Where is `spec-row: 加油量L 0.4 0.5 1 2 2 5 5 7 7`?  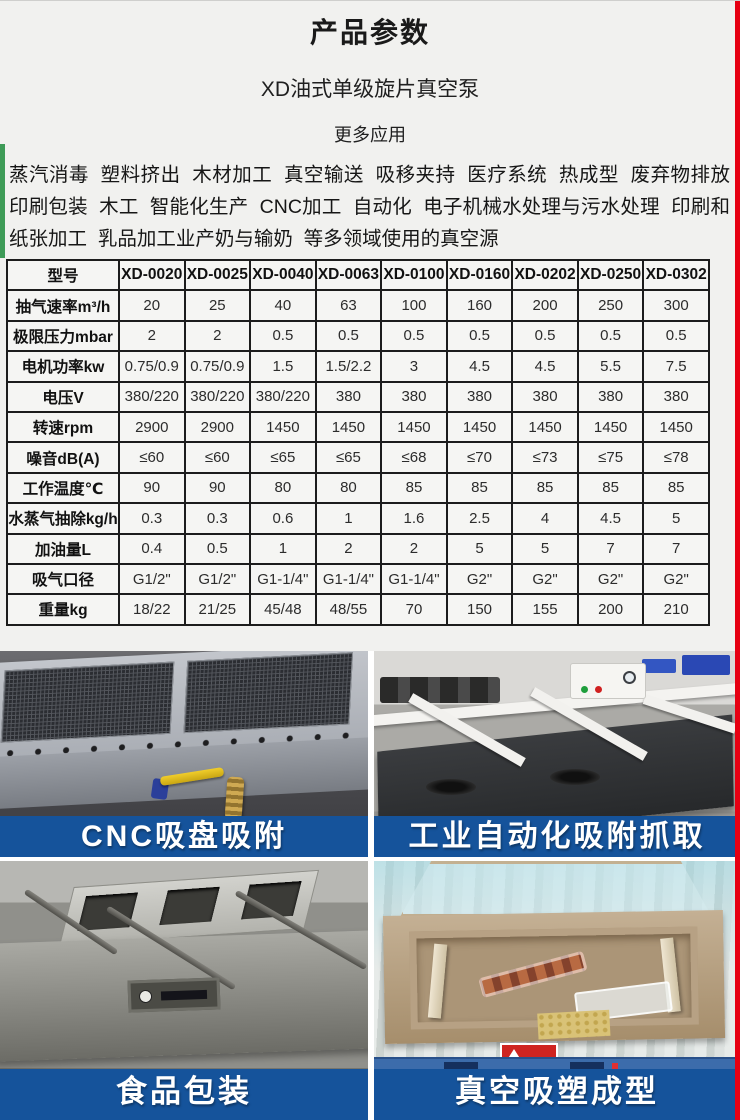 spec-row: 加油量L 0.4 0.5 1 2 2 5 5 7 7 is located at coordinates (358, 548).